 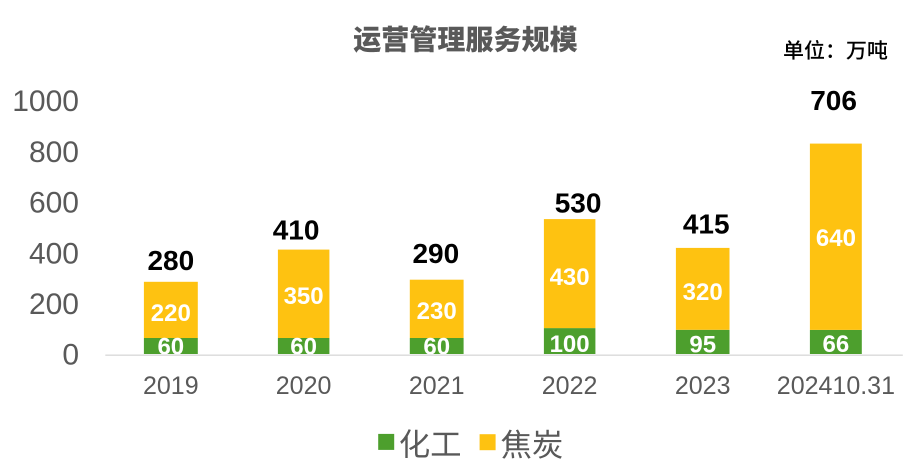 I want to click on svg-text: 0, so click(x=70, y=355).